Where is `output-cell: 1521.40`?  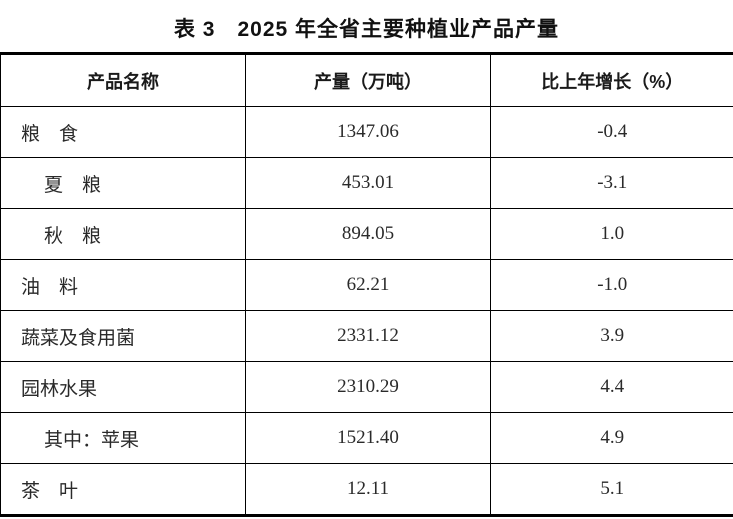
output-cell: 1521.40 is located at coordinates (368, 438).